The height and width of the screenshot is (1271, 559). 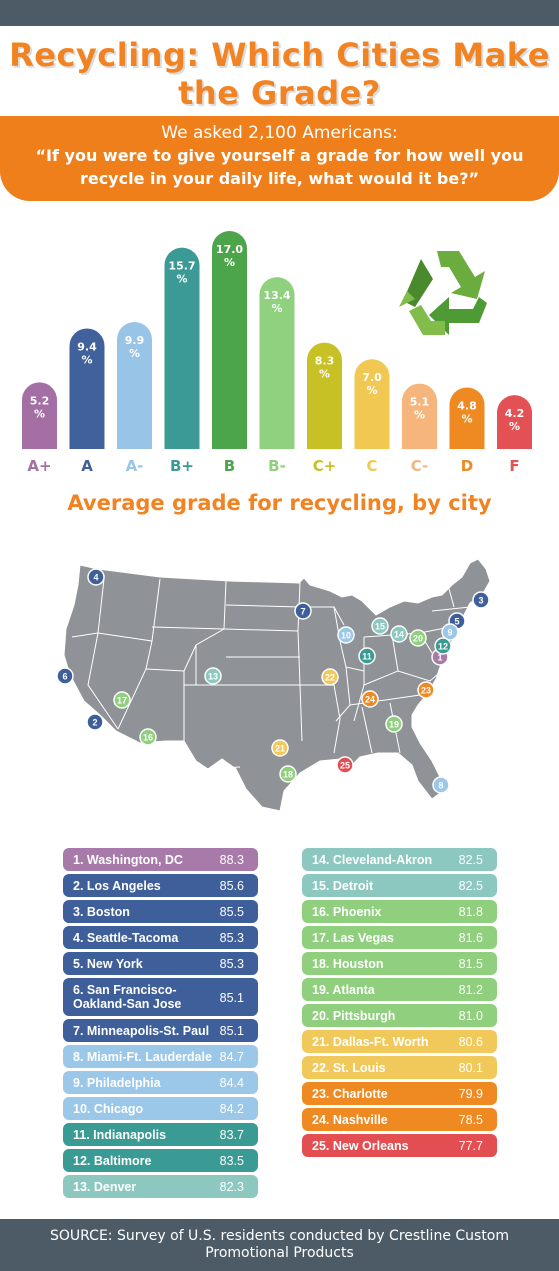 I want to click on bar-value-label: 17.0, so click(x=229, y=249).